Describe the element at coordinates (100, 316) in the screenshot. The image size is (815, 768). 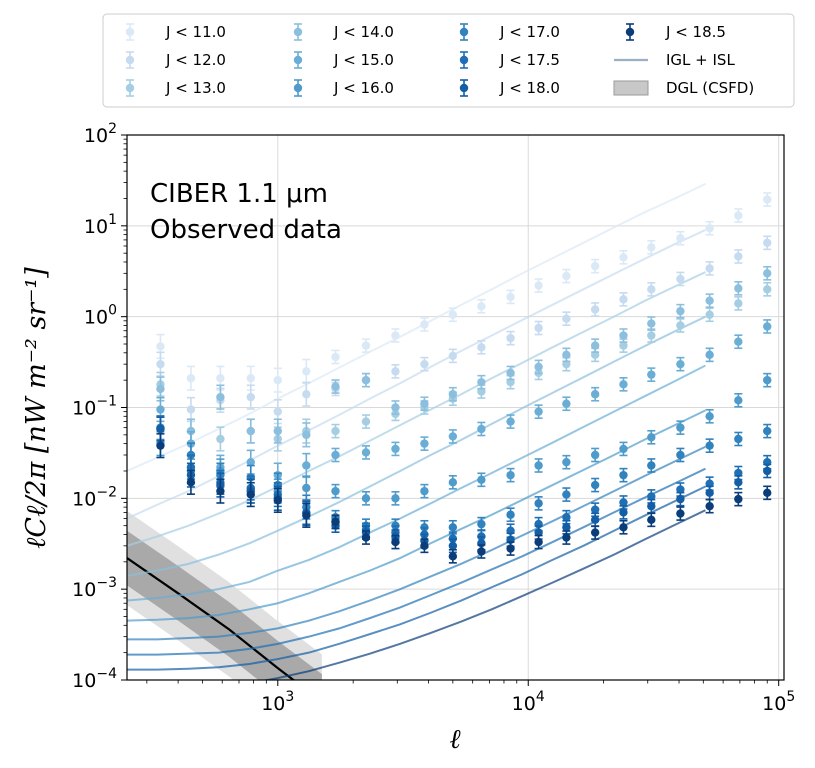
I see `y-tick-label: 10⁰` at that location.